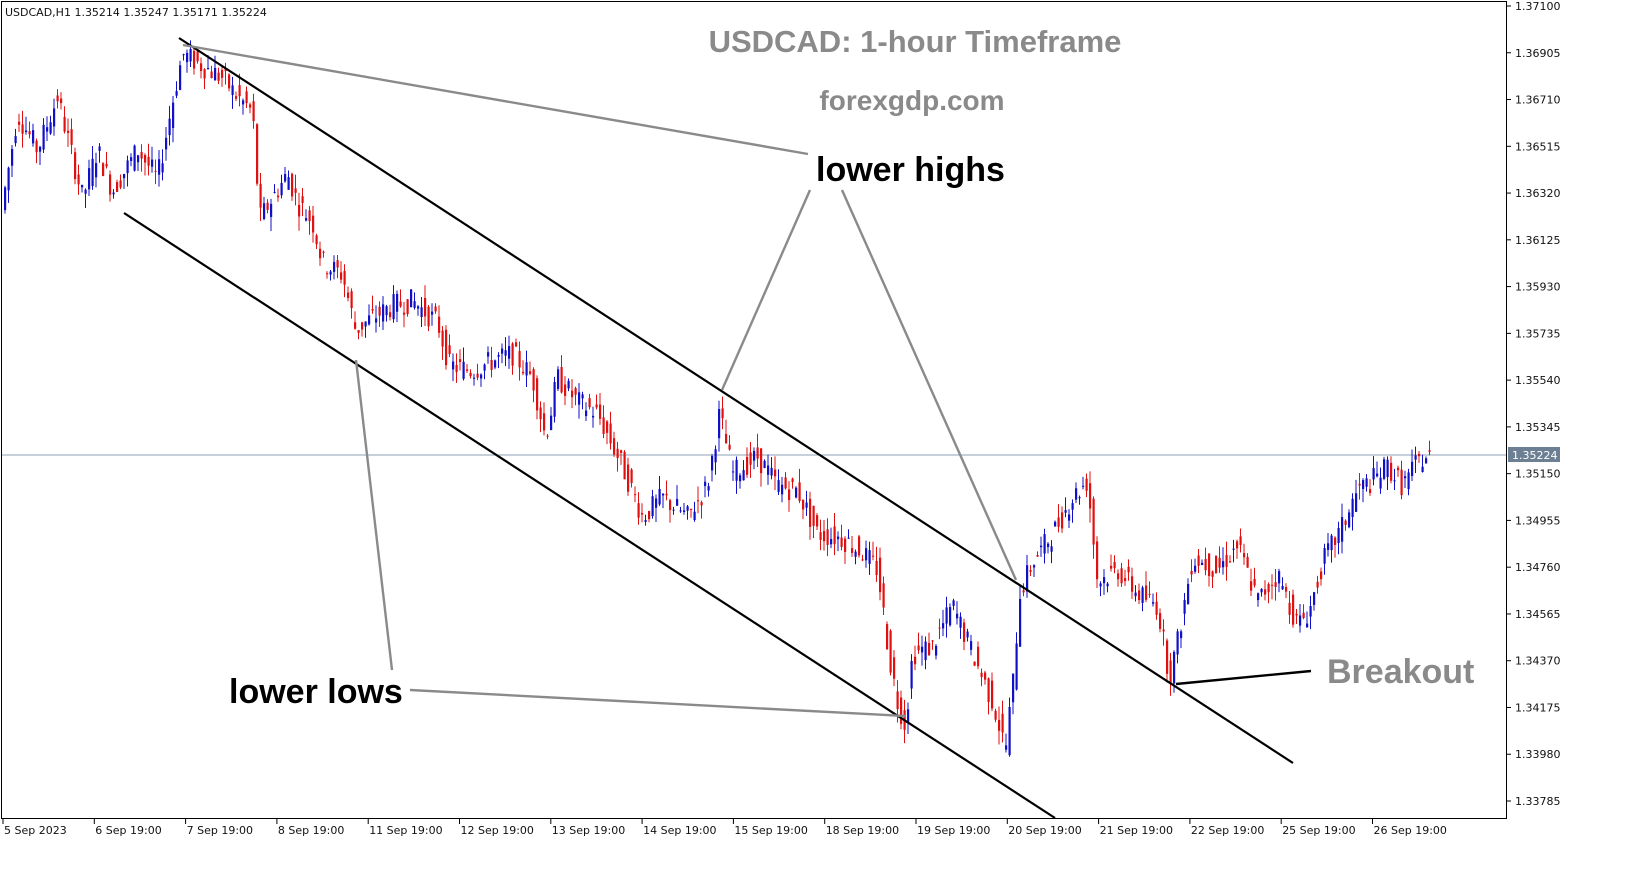 The height and width of the screenshot is (884, 1649). I want to click on y-tick-label: 1.35540, so click(1538, 380).